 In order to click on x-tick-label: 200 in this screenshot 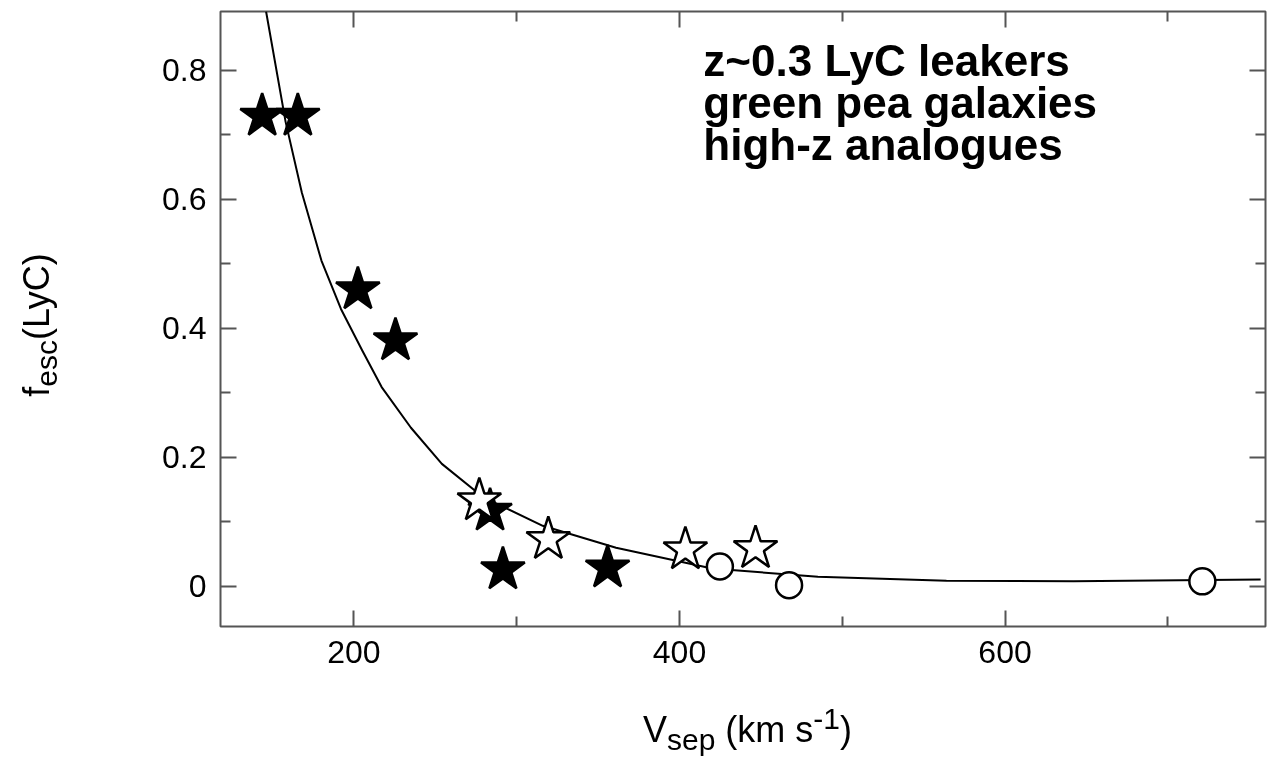, I will do `click(354, 651)`.